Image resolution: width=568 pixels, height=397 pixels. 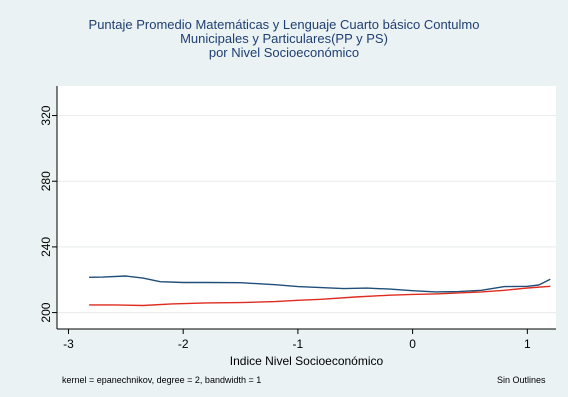 I want to click on y-tick-label: 200, so click(x=46, y=312).